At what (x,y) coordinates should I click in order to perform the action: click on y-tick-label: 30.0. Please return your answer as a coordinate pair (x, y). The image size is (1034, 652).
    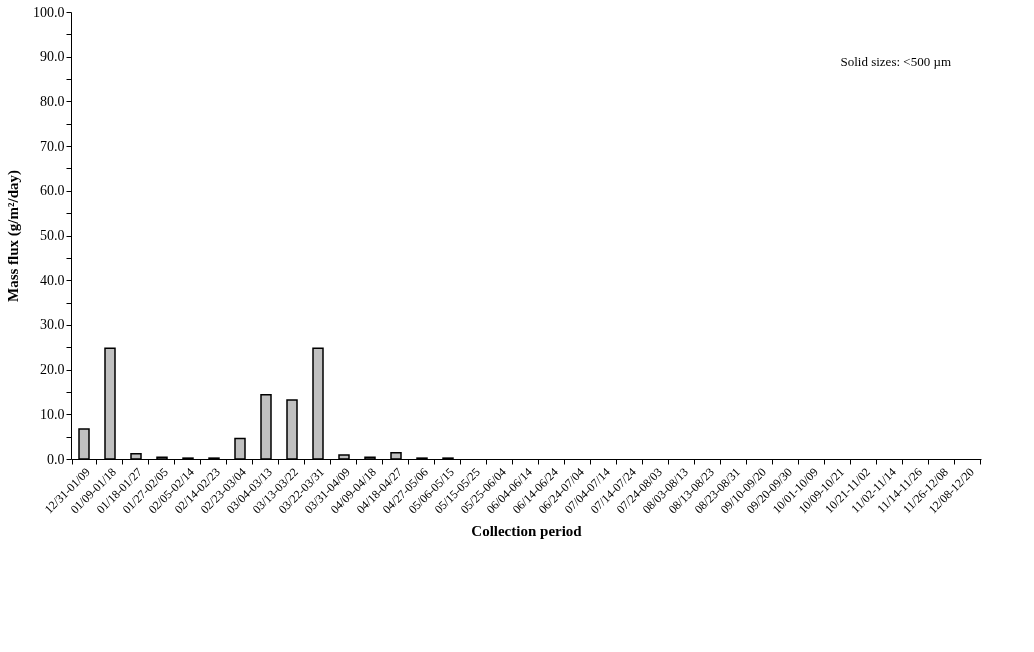
    Looking at the image, I should click on (52, 325).